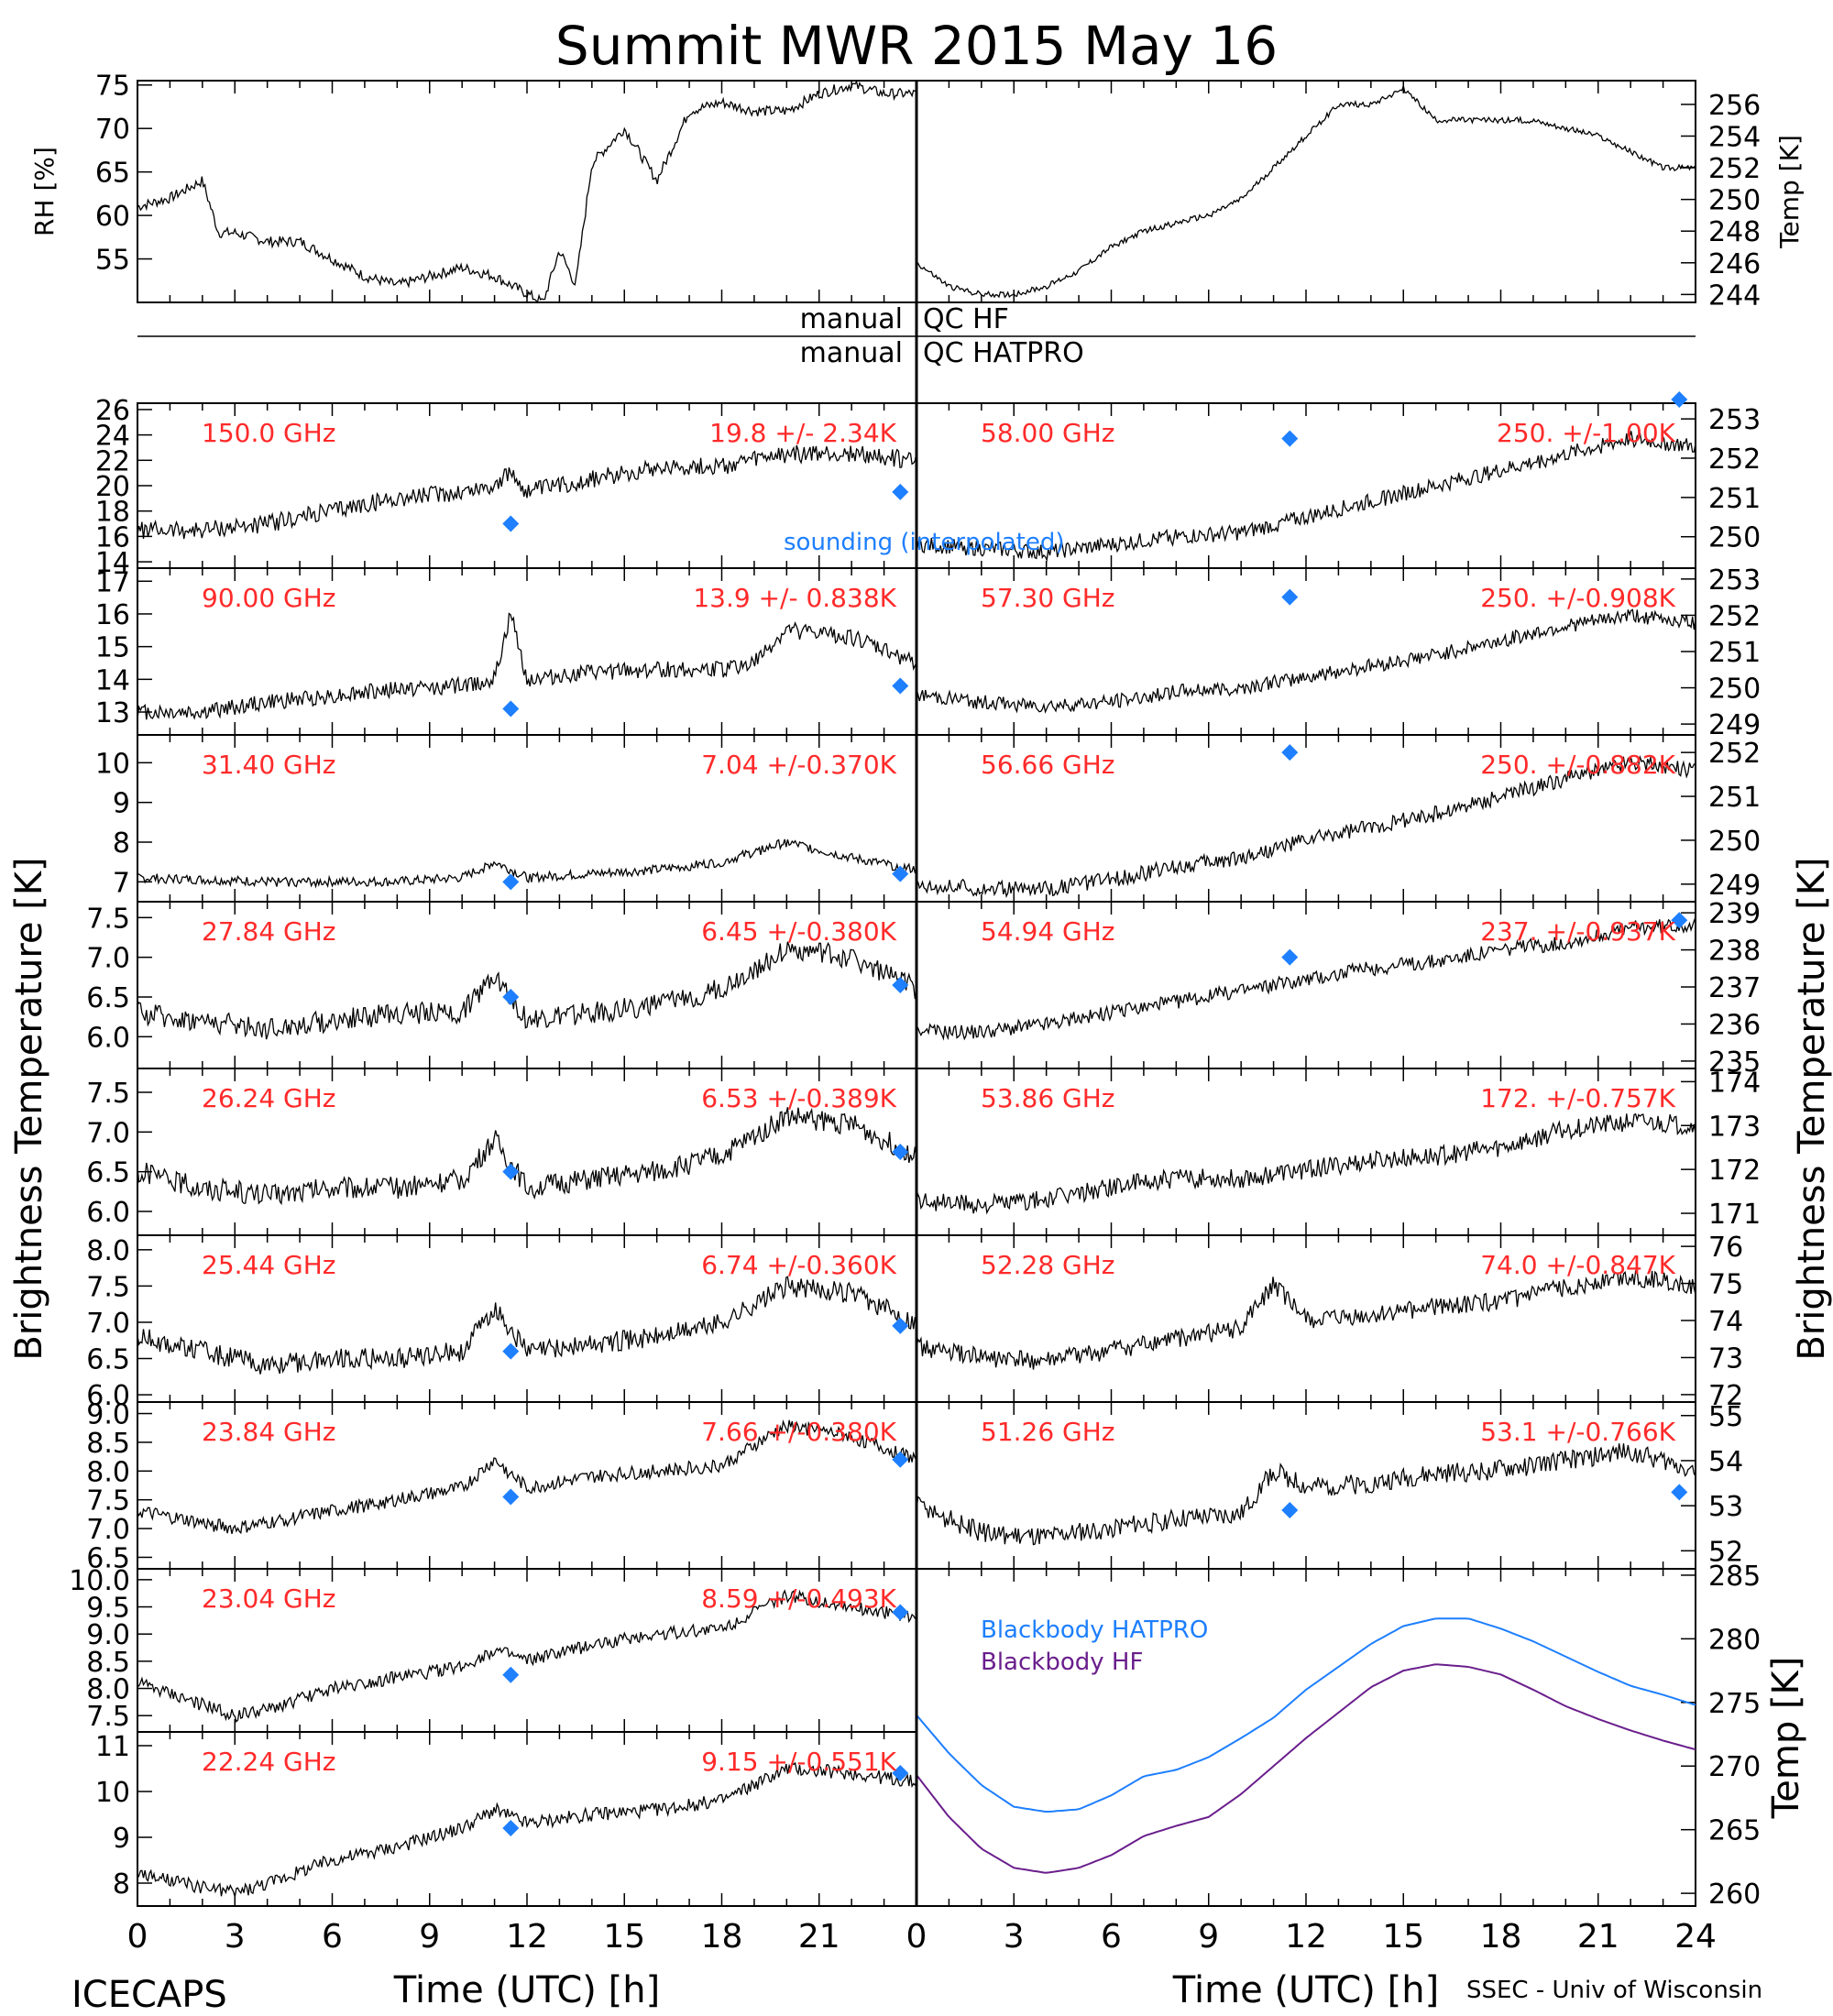 This screenshot has height=2016, width=1833. Describe the element at coordinates (108, 1444) in the screenshot. I see `y-tick-label: 8.5` at that location.